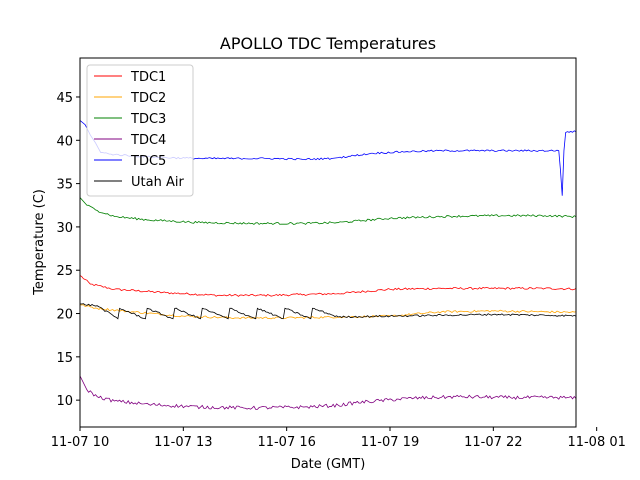 The width and height of the screenshot is (640, 480). Describe the element at coordinates (328, 392) in the screenshot. I see `series-line-tdc4` at that location.